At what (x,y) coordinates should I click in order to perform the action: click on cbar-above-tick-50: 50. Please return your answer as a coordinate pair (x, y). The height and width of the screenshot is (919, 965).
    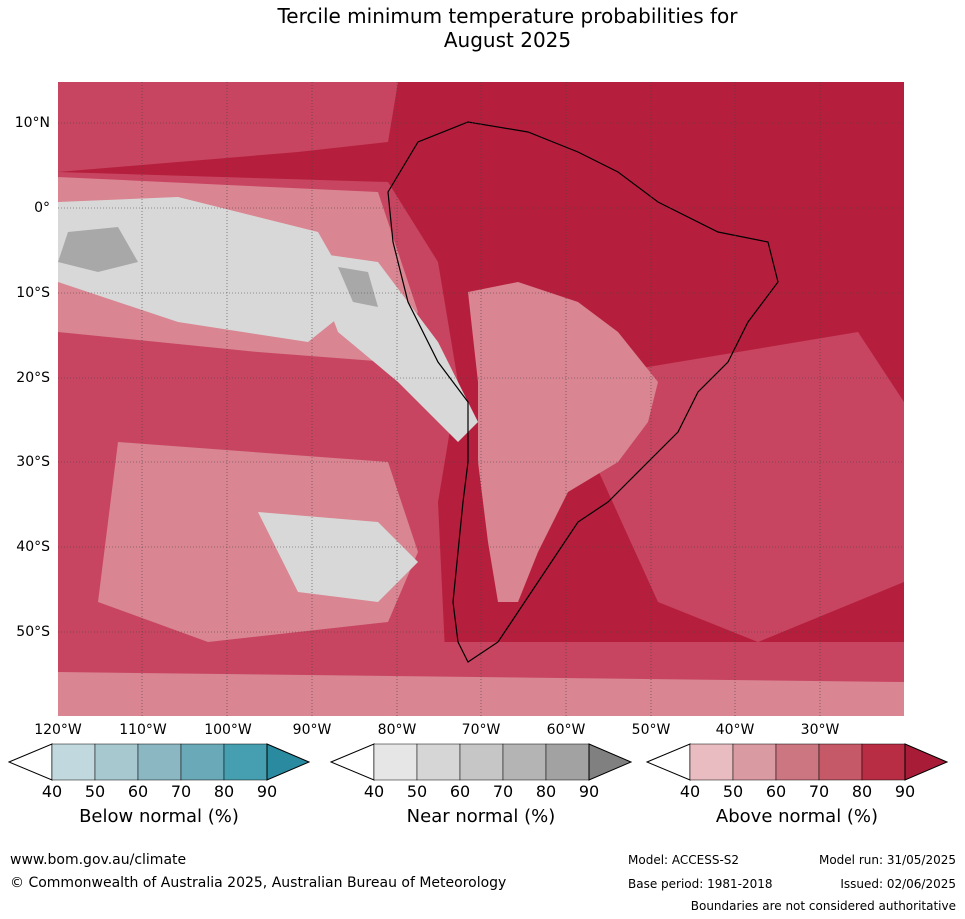
    Looking at the image, I should click on (733, 791).